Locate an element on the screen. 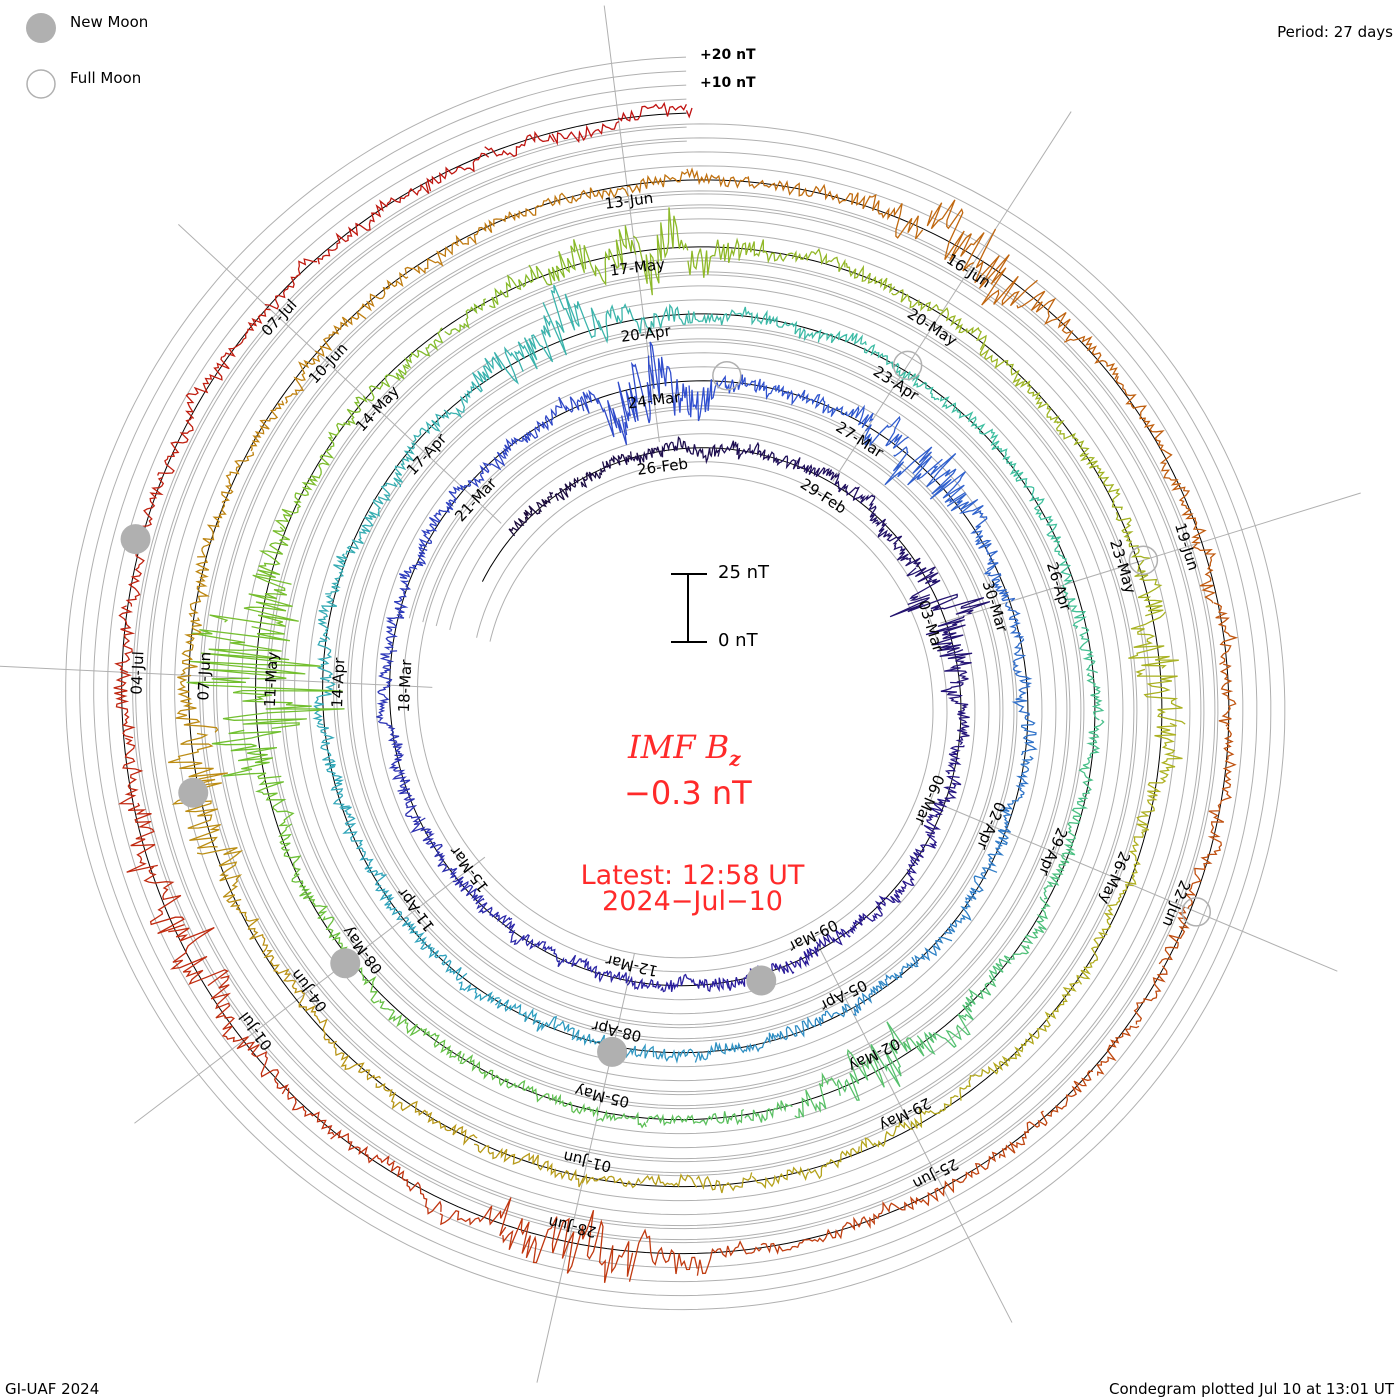 The image size is (1400, 1400). date-label: 20-Apr is located at coordinates (646, 334).